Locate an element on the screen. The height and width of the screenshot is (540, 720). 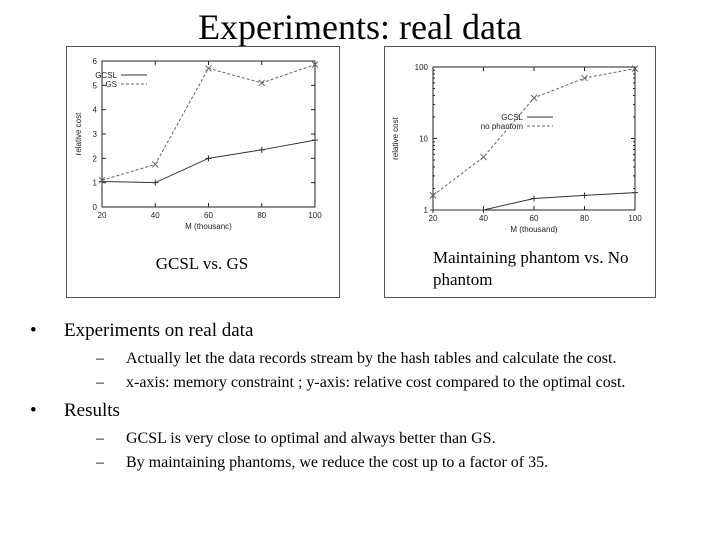
series-line-gcsl is located at coordinates (208, 161).